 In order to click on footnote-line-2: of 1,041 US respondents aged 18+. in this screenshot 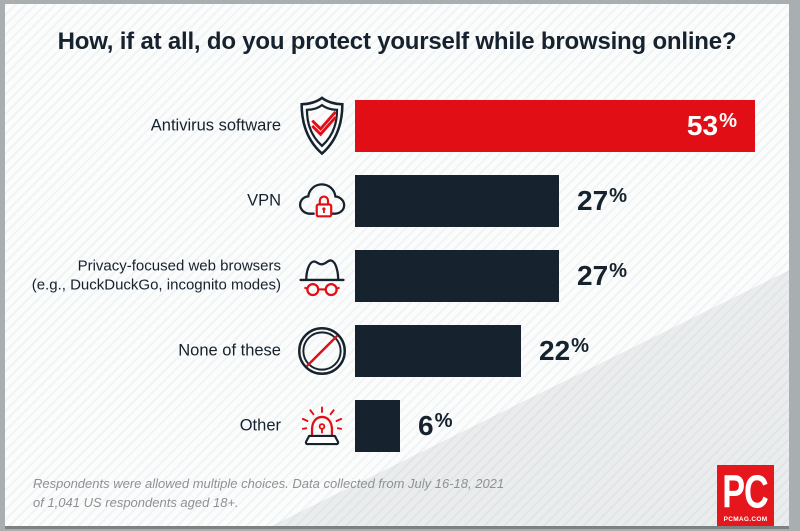, I will do `click(136, 502)`.